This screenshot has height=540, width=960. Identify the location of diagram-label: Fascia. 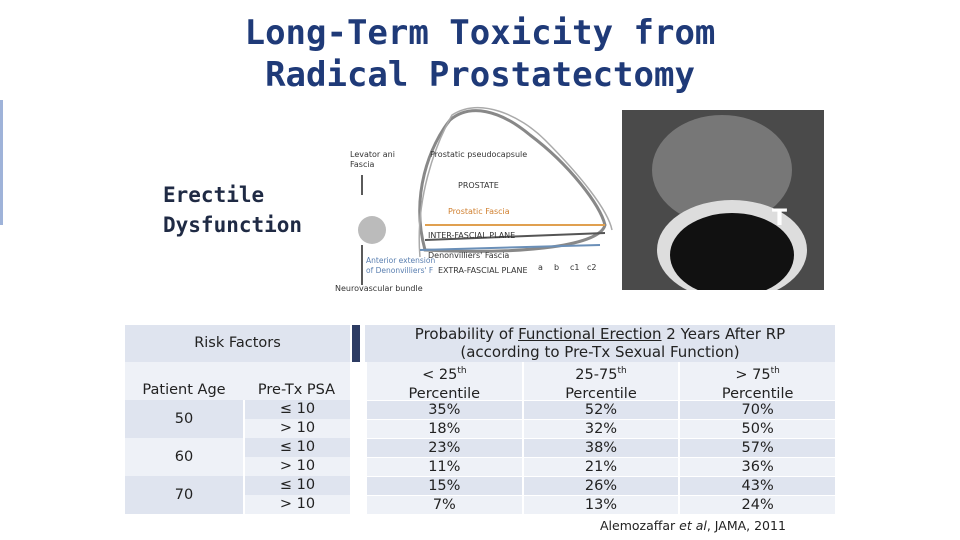
(362, 164).